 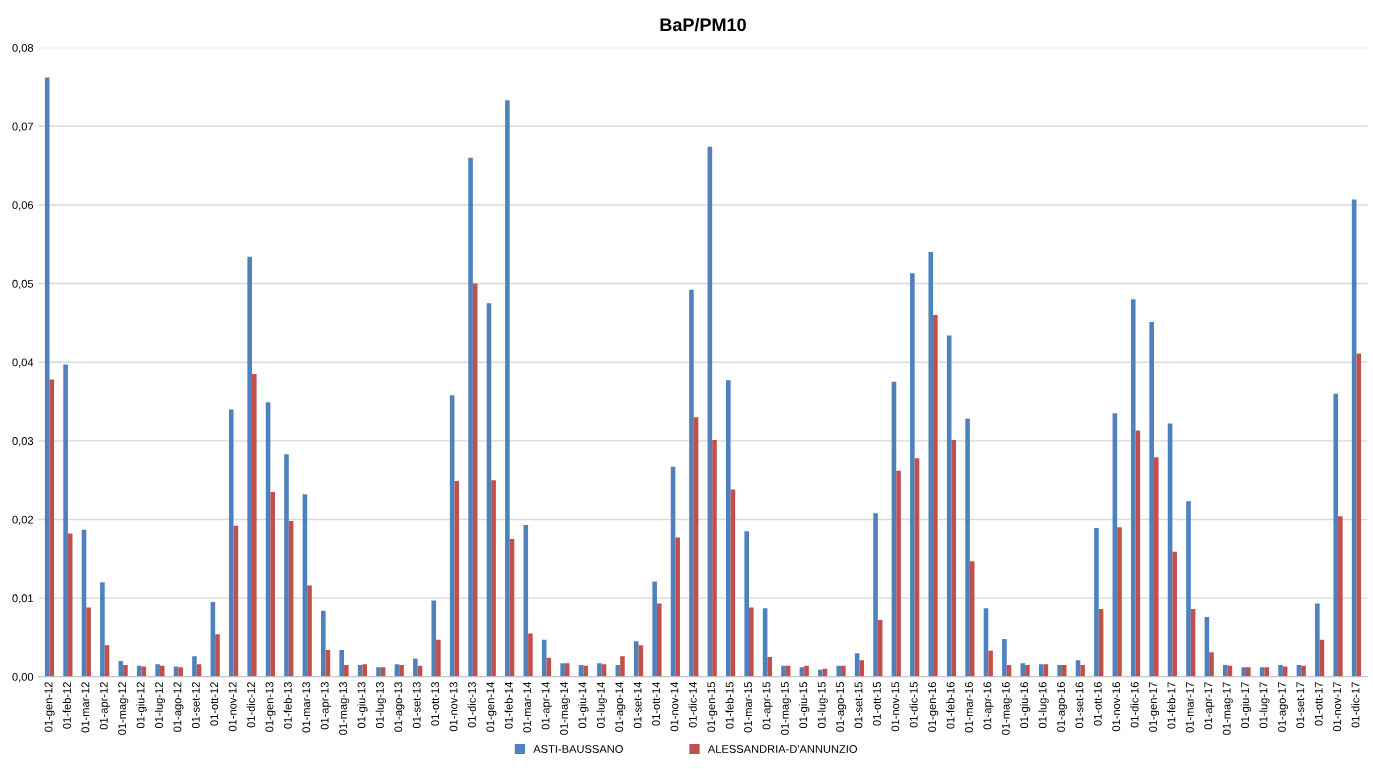 What do you see at coordinates (23, 363) in the screenshot?
I see `y-tick-label: 0,04` at bounding box center [23, 363].